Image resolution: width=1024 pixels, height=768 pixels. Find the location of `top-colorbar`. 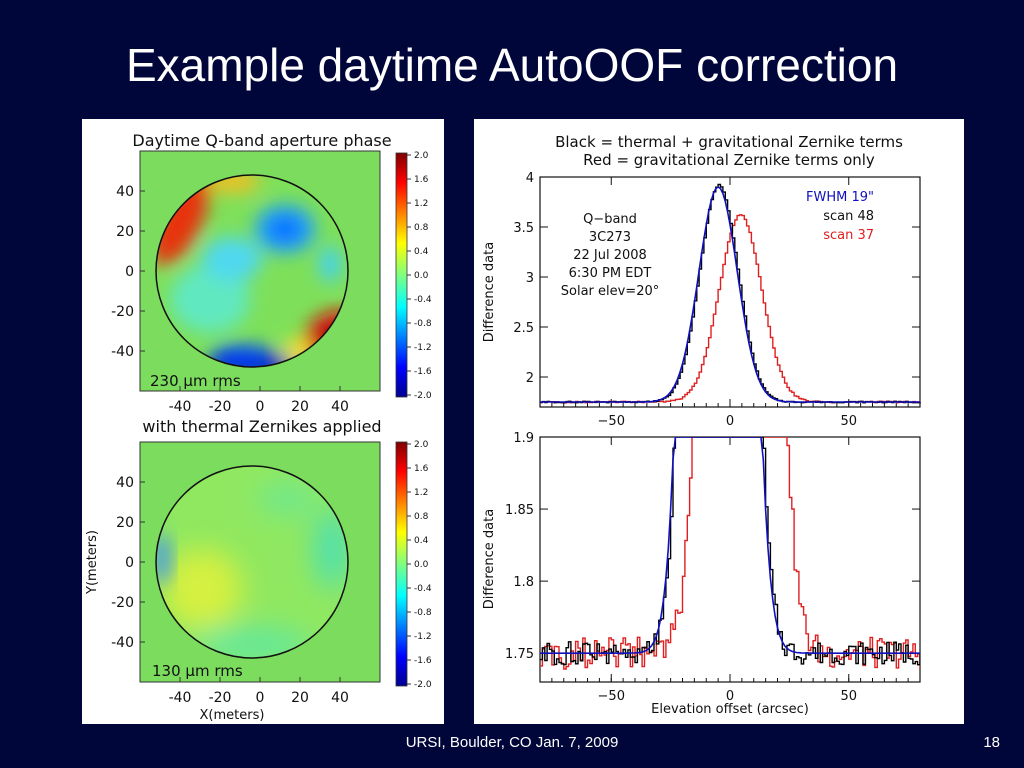

top-colorbar is located at coordinates (401, 275).